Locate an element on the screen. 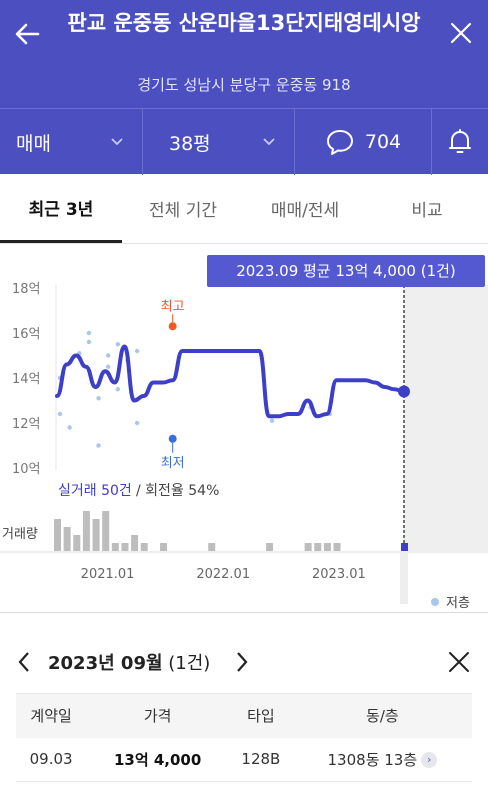 The width and height of the screenshot is (488, 800). comment-count: 704 is located at coordinates (383, 142).